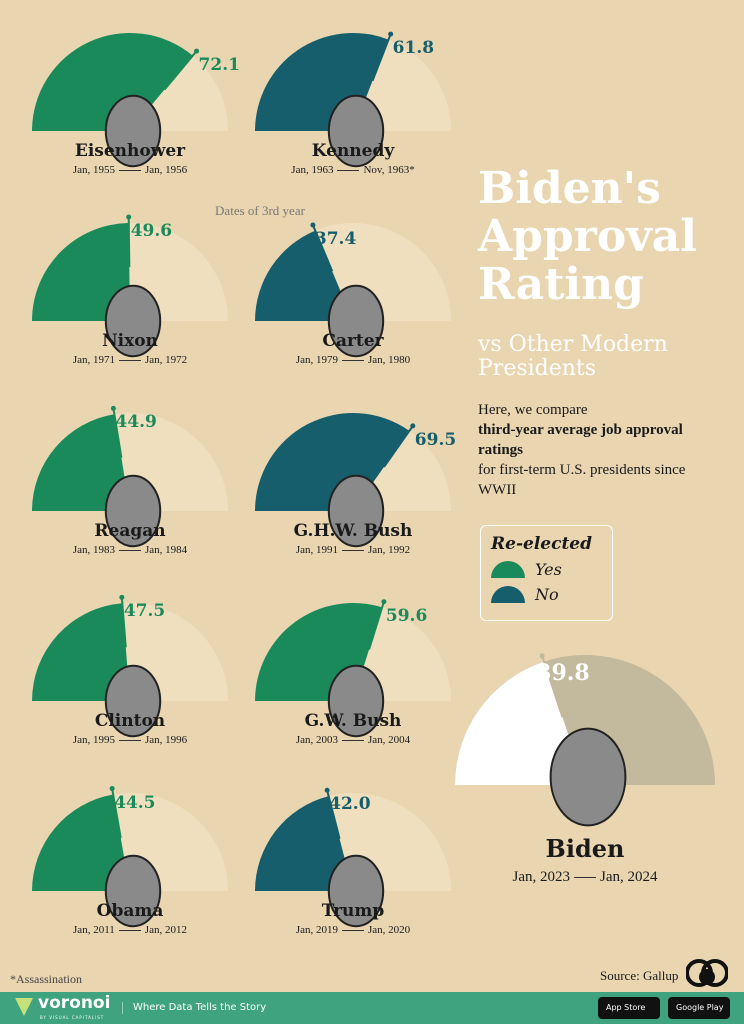 This screenshot has width=744, height=1024. I want to click on value-label-trump: 42.0, so click(350, 804).